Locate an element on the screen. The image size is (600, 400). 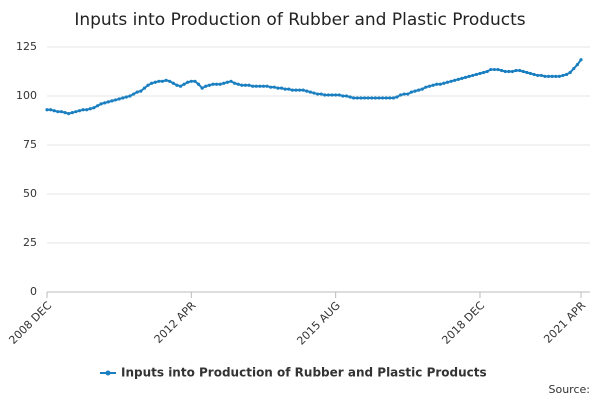
x-tick-label: 2021 APR is located at coordinates (564, 322).